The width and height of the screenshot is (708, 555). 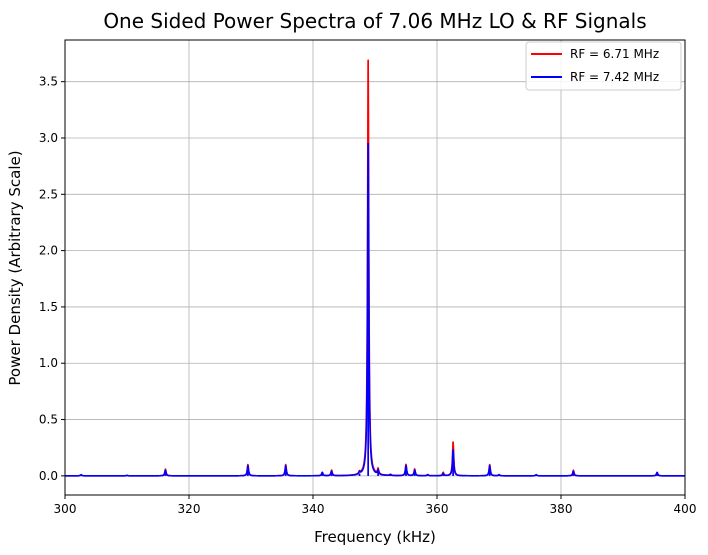 I want to click on x-tick-label: 300, so click(x=65, y=509).